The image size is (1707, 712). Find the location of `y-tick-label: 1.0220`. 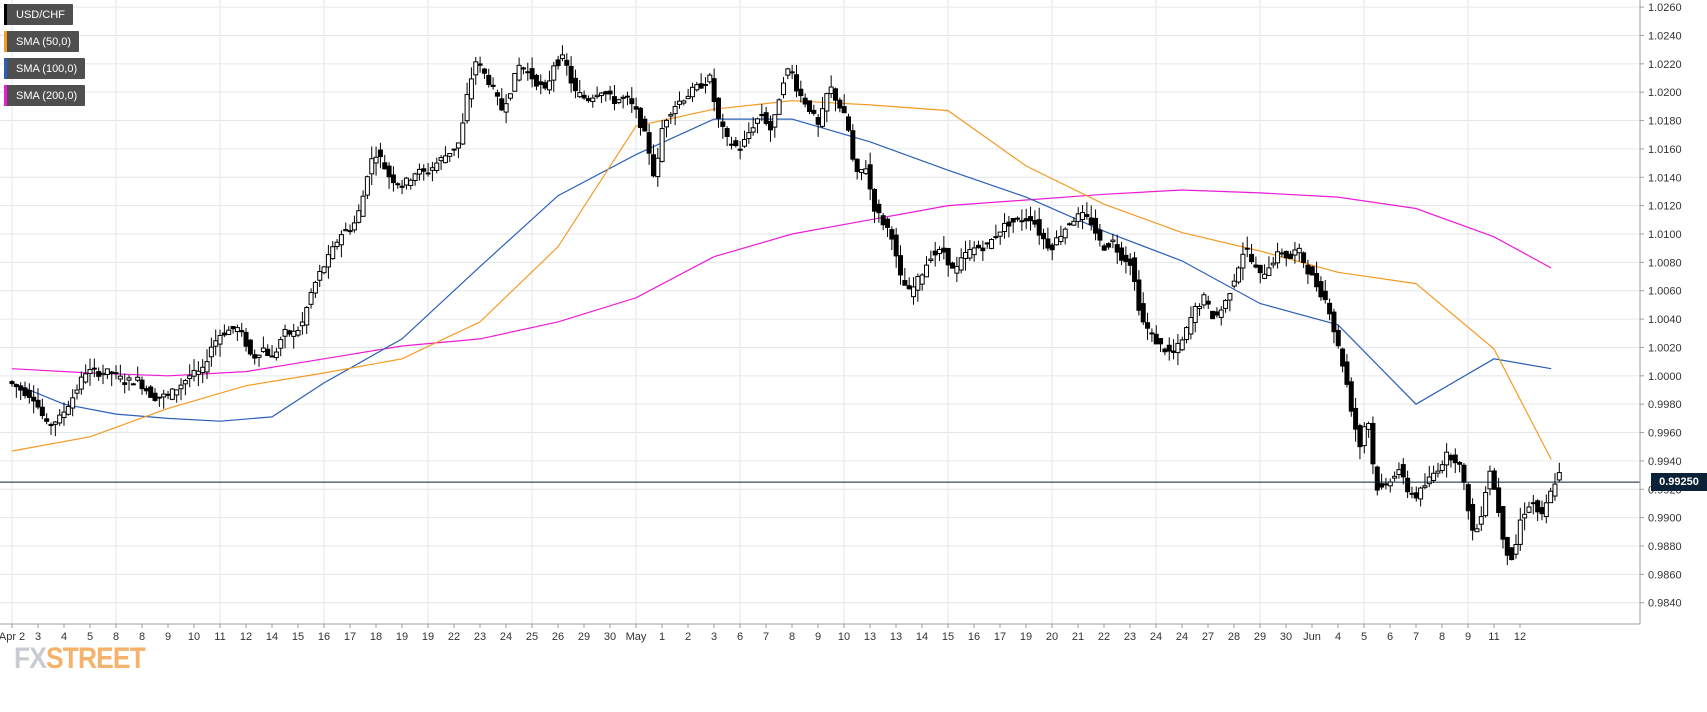

y-tick-label: 1.0220 is located at coordinates (1665, 65).